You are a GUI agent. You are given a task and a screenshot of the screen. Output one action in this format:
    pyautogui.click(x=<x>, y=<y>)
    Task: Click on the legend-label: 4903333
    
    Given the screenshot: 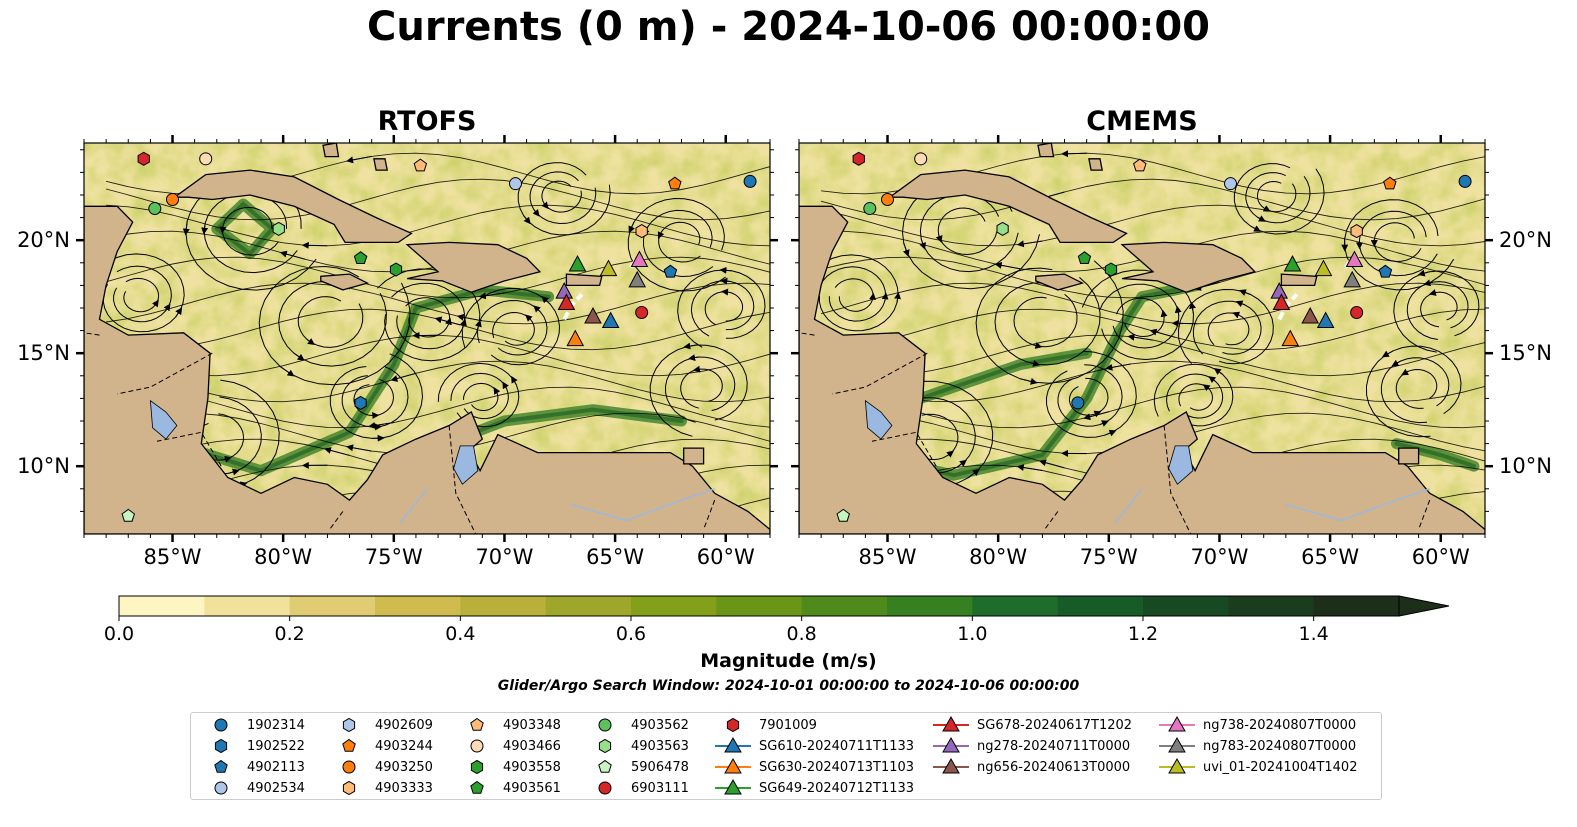 What is the action you would take?
    pyautogui.click(x=404, y=788)
    